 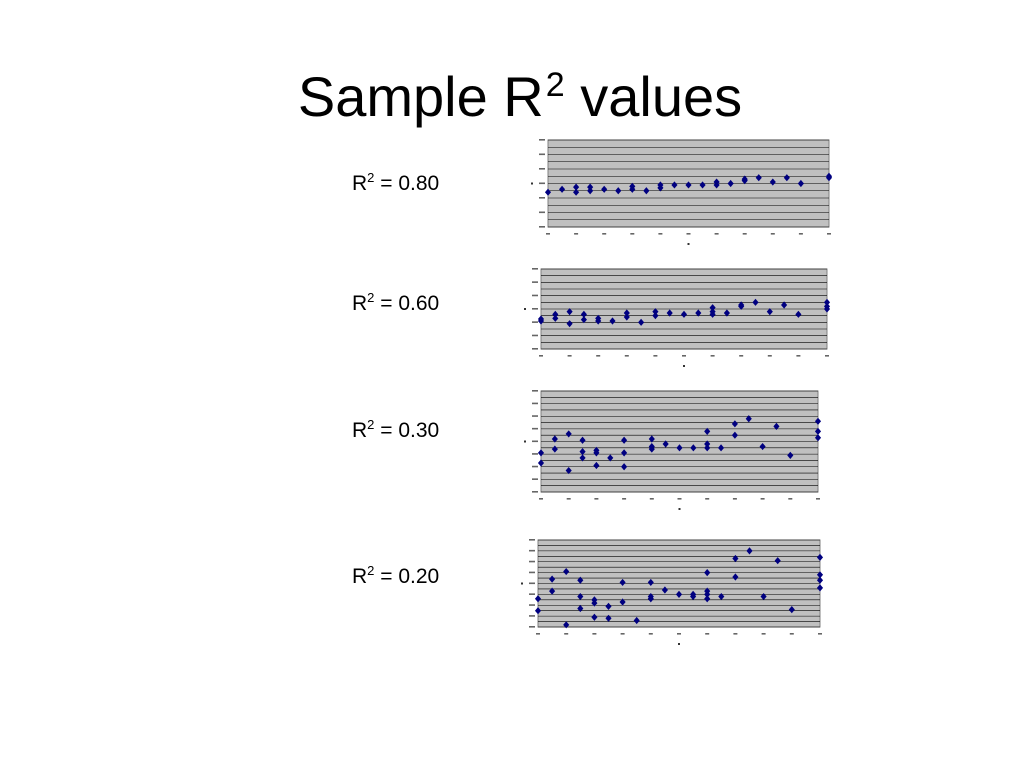 I want to click on slide-title-superscript: 2, so click(x=555, y=85).